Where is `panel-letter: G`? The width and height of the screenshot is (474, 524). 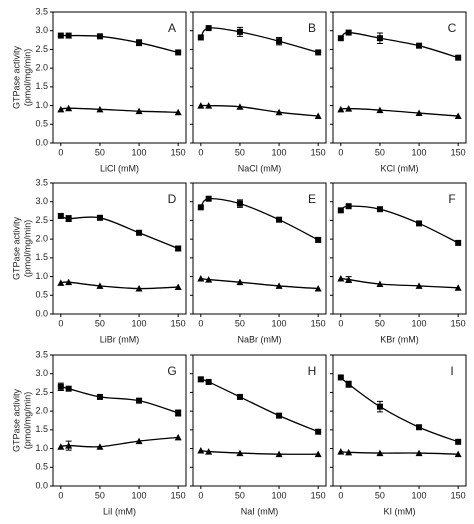 panel-letter: G is located at coordinates (171, 371).